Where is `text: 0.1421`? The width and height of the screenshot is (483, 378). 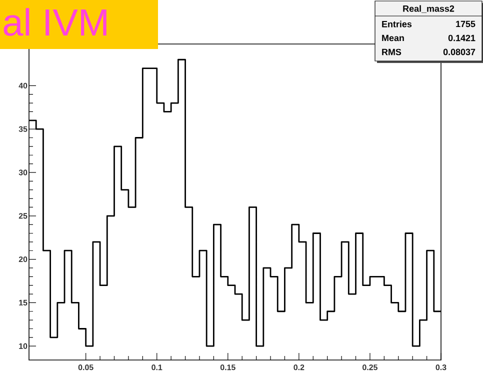 text: 0.1421 is located at coordinates (462, 38).